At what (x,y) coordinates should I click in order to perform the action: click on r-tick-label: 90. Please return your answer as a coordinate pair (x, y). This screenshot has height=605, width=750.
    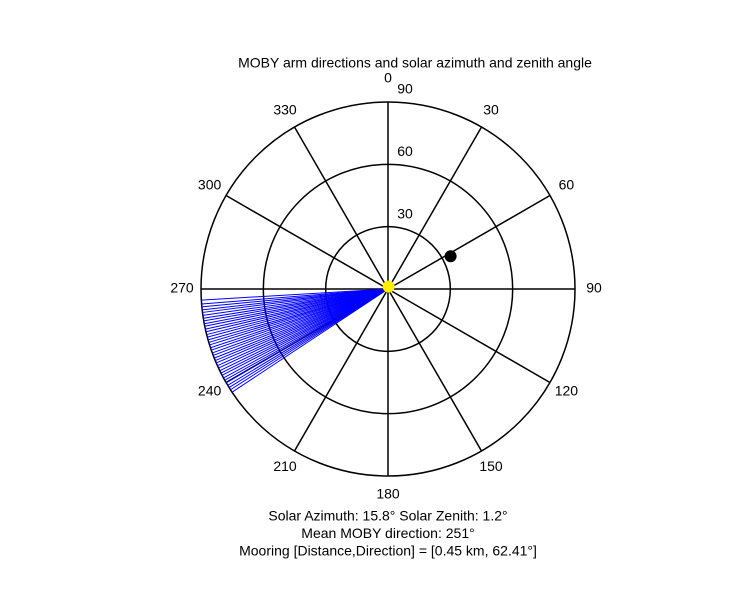
    Looking at the image, I should click on (405, 89).